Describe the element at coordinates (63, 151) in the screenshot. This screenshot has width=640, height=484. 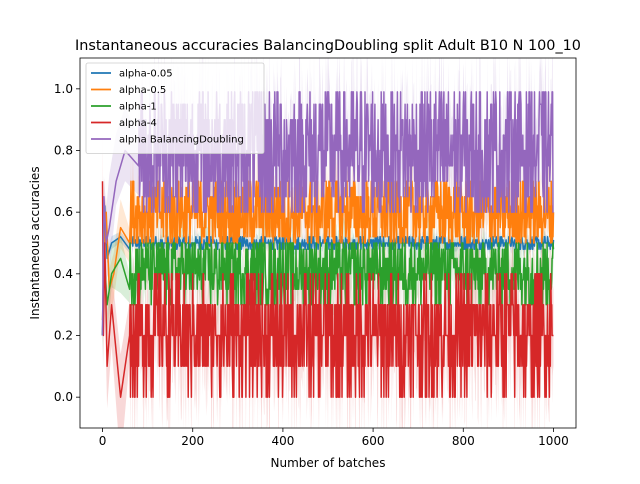
I see `y-tick-label: 0.8` at that location.